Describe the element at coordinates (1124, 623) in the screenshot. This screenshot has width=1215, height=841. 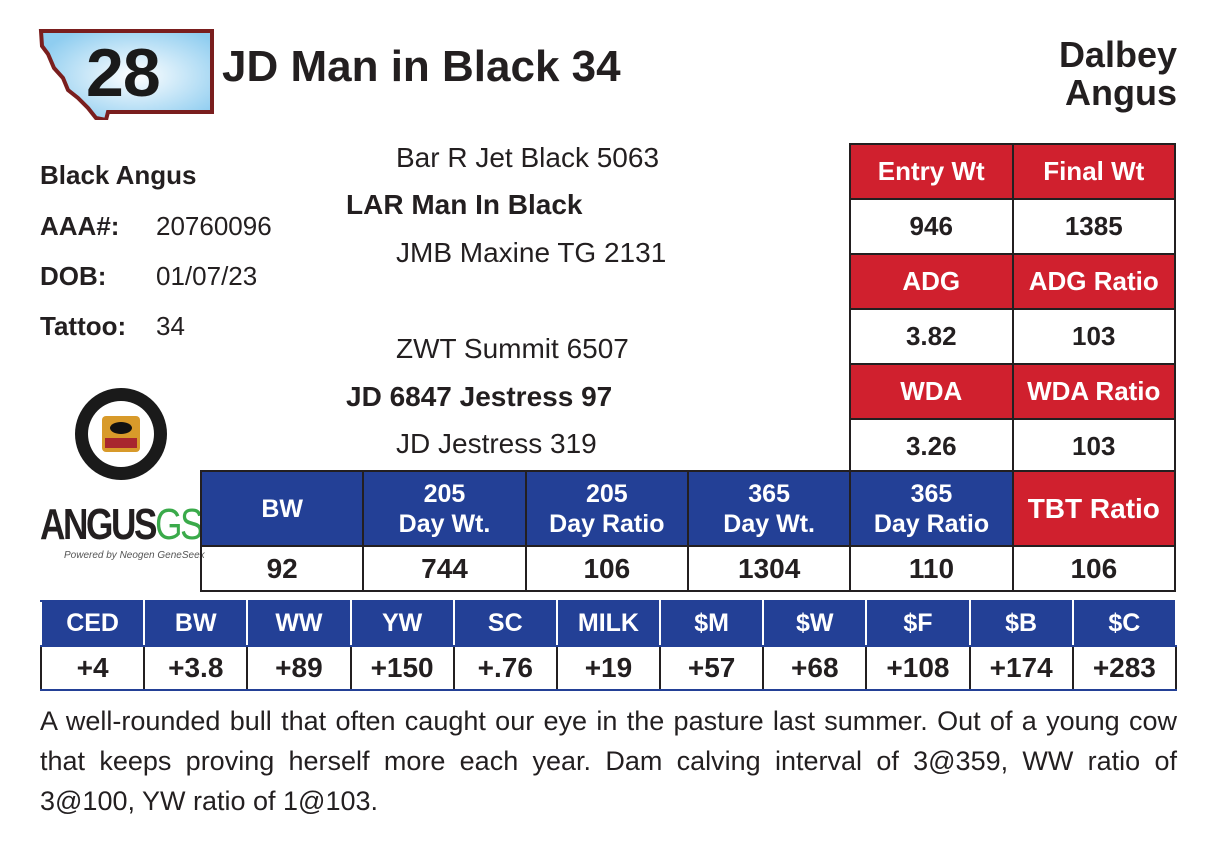
I see `epd-header: $C` at that location.